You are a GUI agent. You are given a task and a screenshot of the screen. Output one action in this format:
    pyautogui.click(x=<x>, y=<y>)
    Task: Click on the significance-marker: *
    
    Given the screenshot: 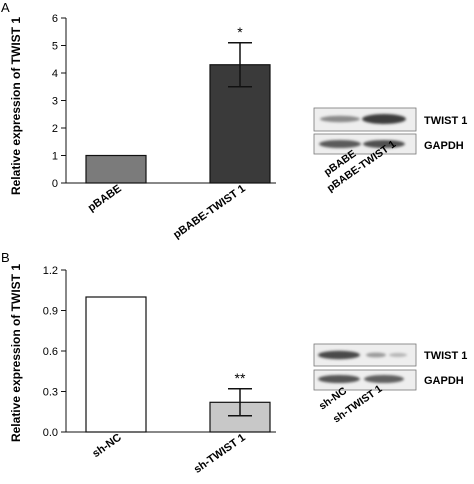 What is the action you would take?
    pyautogui.click(x=240, y=32)
    